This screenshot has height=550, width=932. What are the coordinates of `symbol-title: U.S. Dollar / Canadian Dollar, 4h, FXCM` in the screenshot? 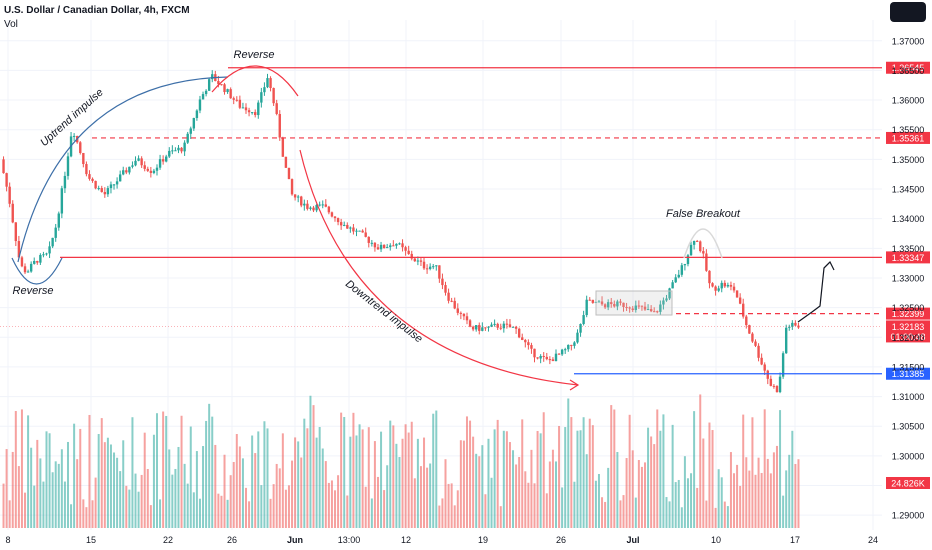 It's located at (97, 10).